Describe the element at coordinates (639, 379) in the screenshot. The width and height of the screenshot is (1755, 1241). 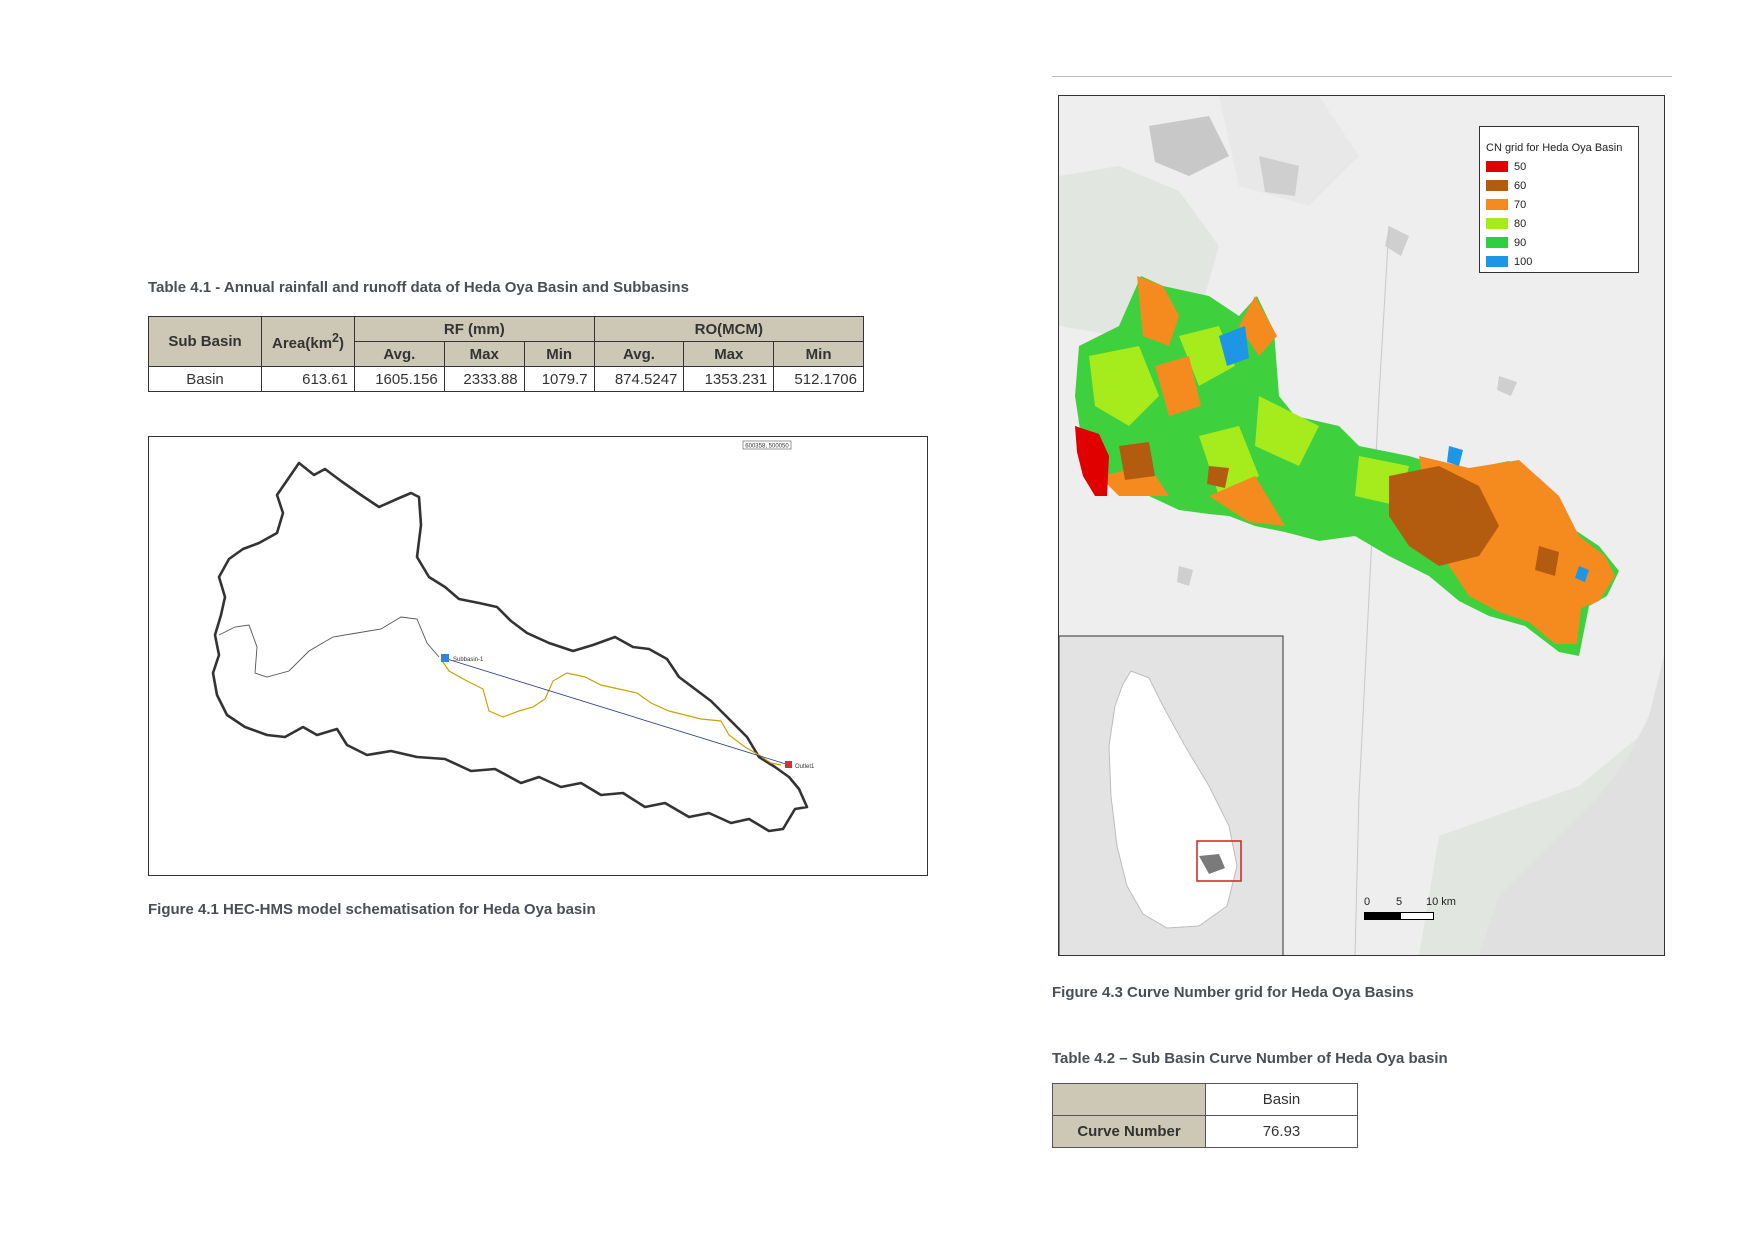
I see `cell-ro-avg: 874.5247` at that location.